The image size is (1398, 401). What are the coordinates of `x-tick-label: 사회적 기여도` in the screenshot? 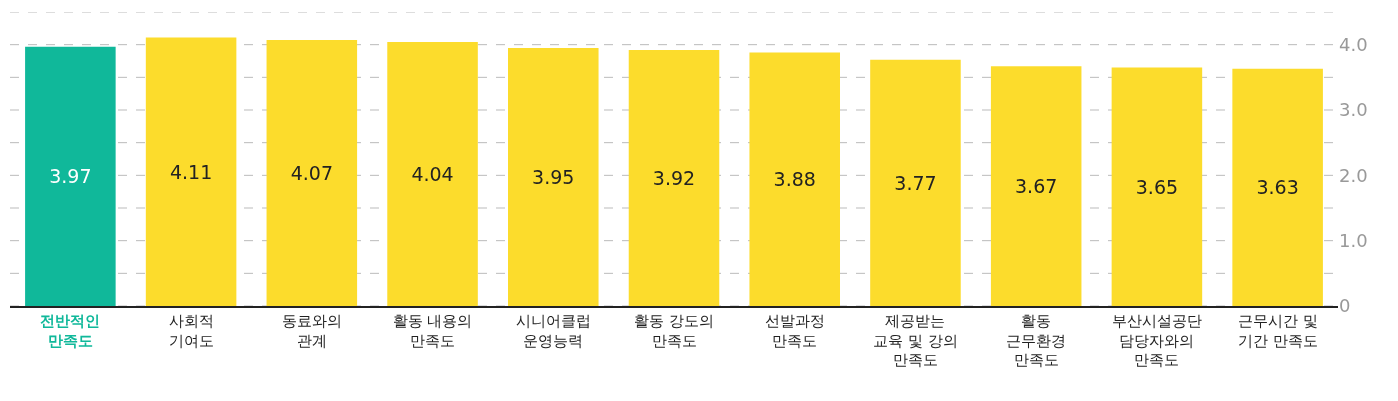 It's located at (191, 331).